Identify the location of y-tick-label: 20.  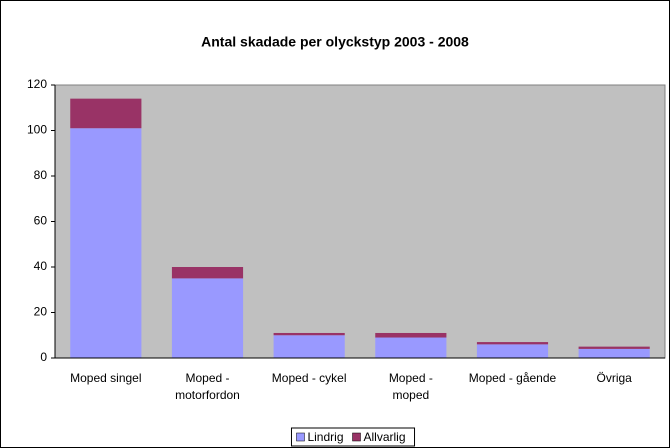
(41, 312).